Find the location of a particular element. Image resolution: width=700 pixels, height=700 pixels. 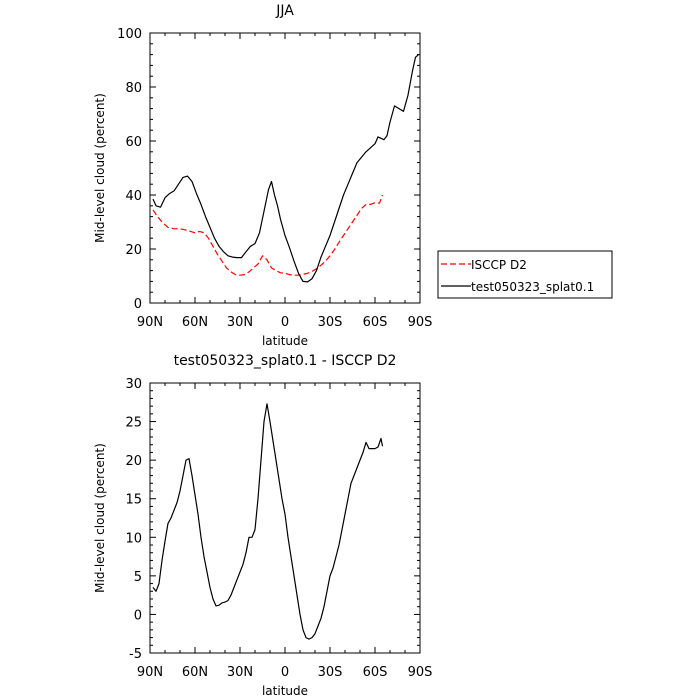

legend-label: ISCCP D2 is located at coordinates (499, 265).